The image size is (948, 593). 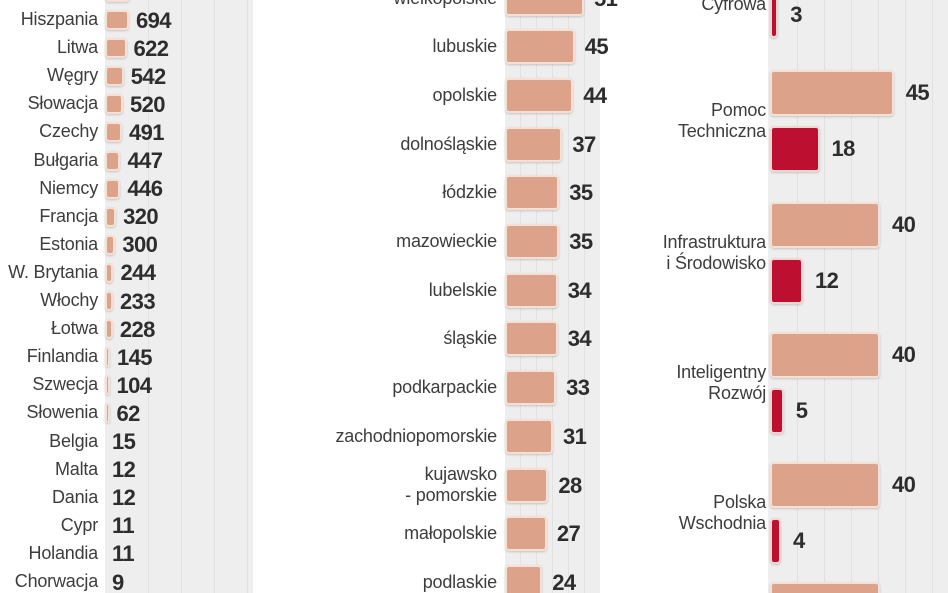 What do you see at coordinates (904, 354) in the screenshot?
I see `program-value-light: 40` at bounding box center [904, 354].